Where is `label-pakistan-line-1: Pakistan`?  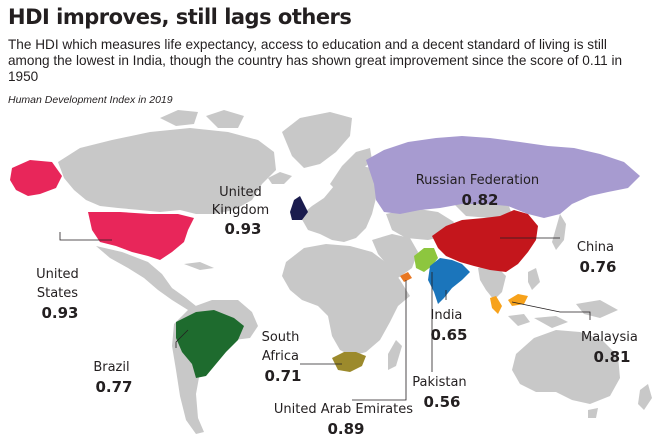 label-pakistan-line-1: Pakistan is located at coordinates (439, 382).